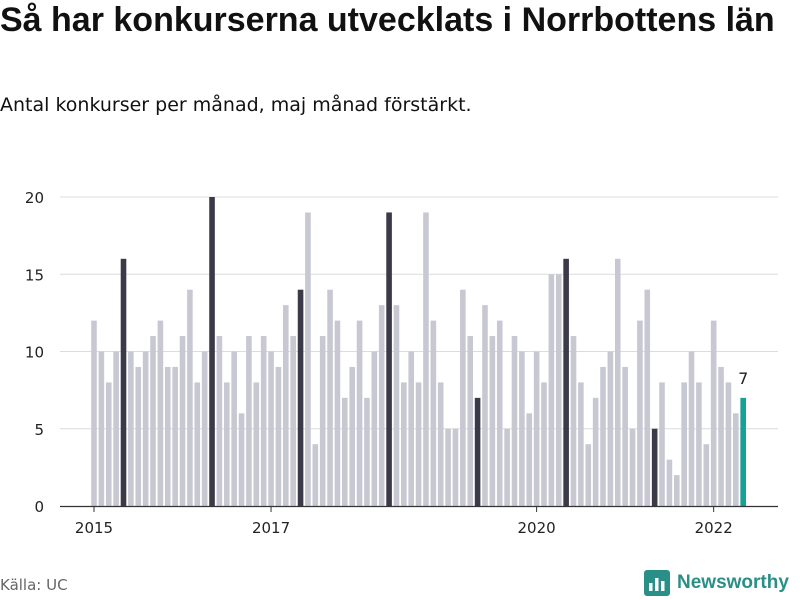 This screenshot has height=600, width=800. Describe the element at coordinates (34, 198) in the screenshot. I see `y-tick-label: 20` at that location.